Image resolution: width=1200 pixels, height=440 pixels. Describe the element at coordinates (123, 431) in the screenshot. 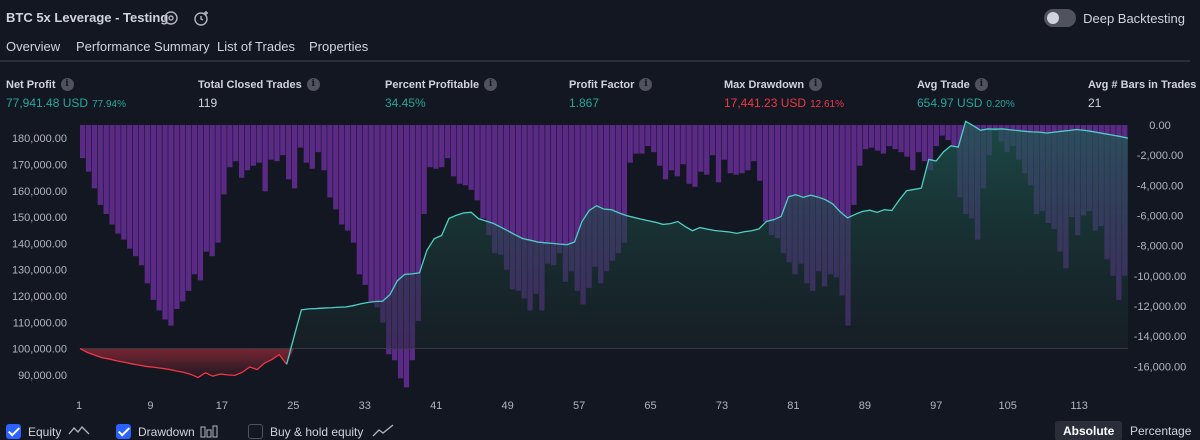

I see `drawdown-checkbox` at that location.